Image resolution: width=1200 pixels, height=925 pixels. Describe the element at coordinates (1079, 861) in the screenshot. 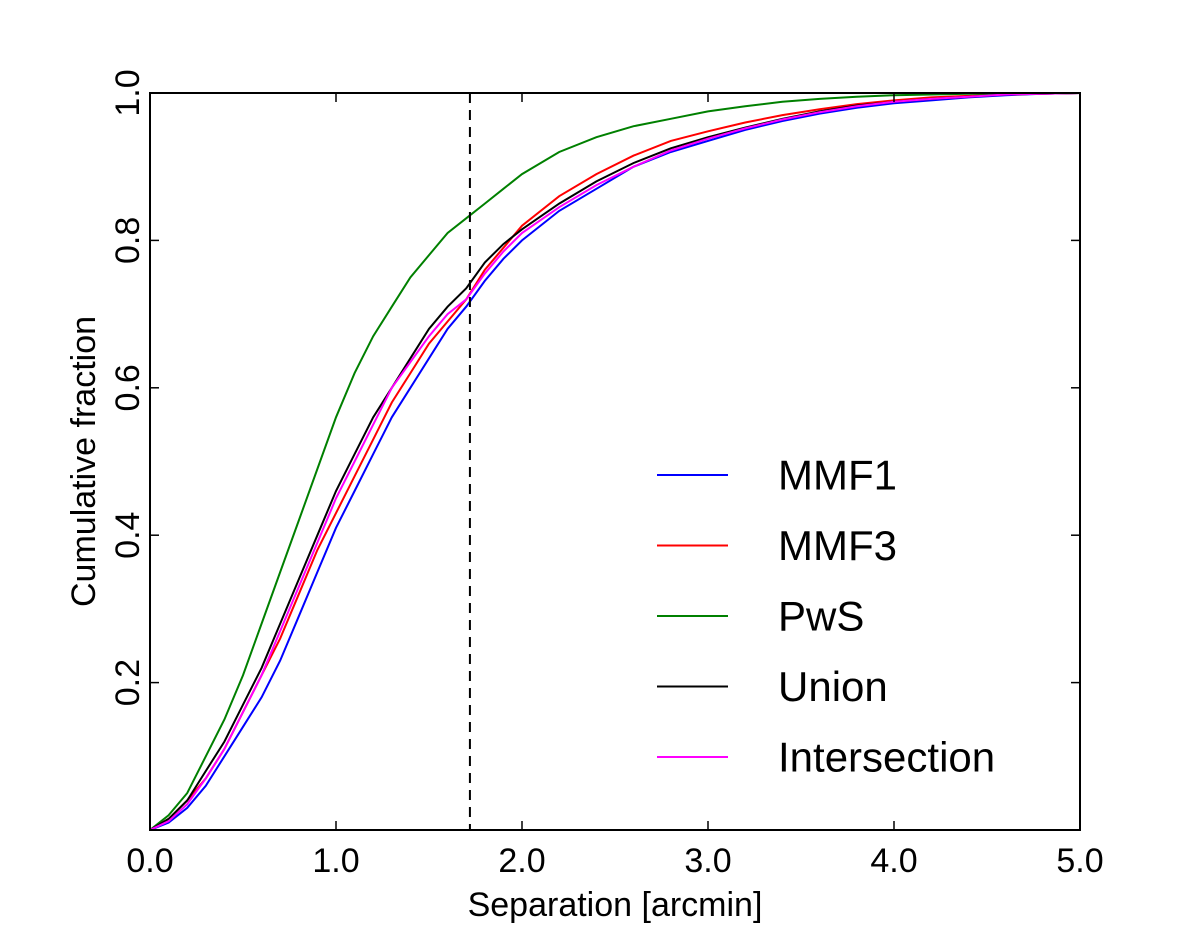

I see `x-tick-label: 5.0` at that location.